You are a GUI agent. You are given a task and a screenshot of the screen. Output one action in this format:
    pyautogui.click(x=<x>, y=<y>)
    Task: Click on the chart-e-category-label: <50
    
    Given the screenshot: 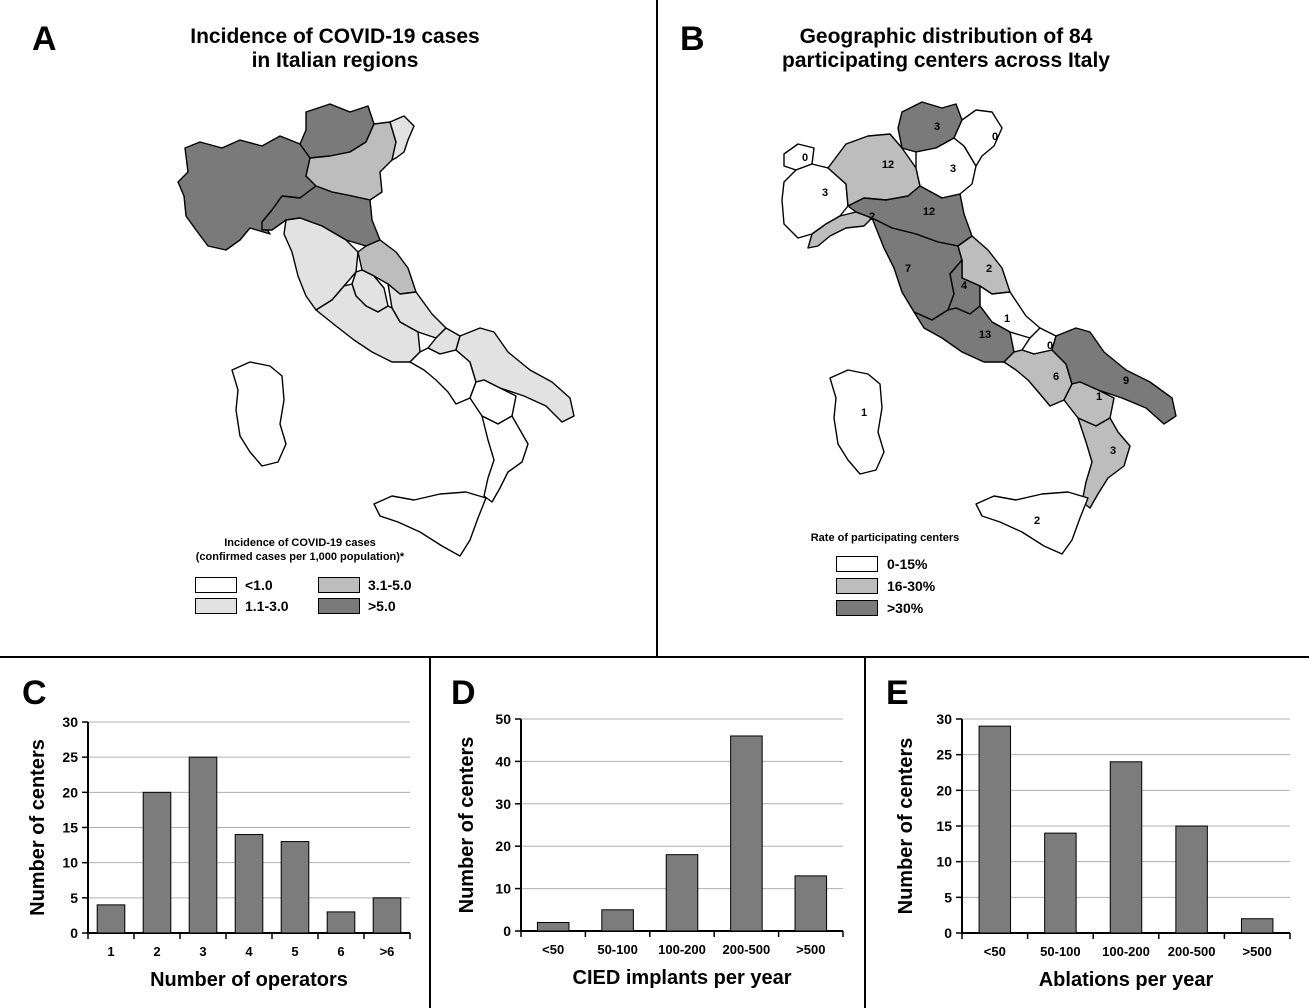 What is the action you would take?
    pyautogui.click(x=995, y=951)
    